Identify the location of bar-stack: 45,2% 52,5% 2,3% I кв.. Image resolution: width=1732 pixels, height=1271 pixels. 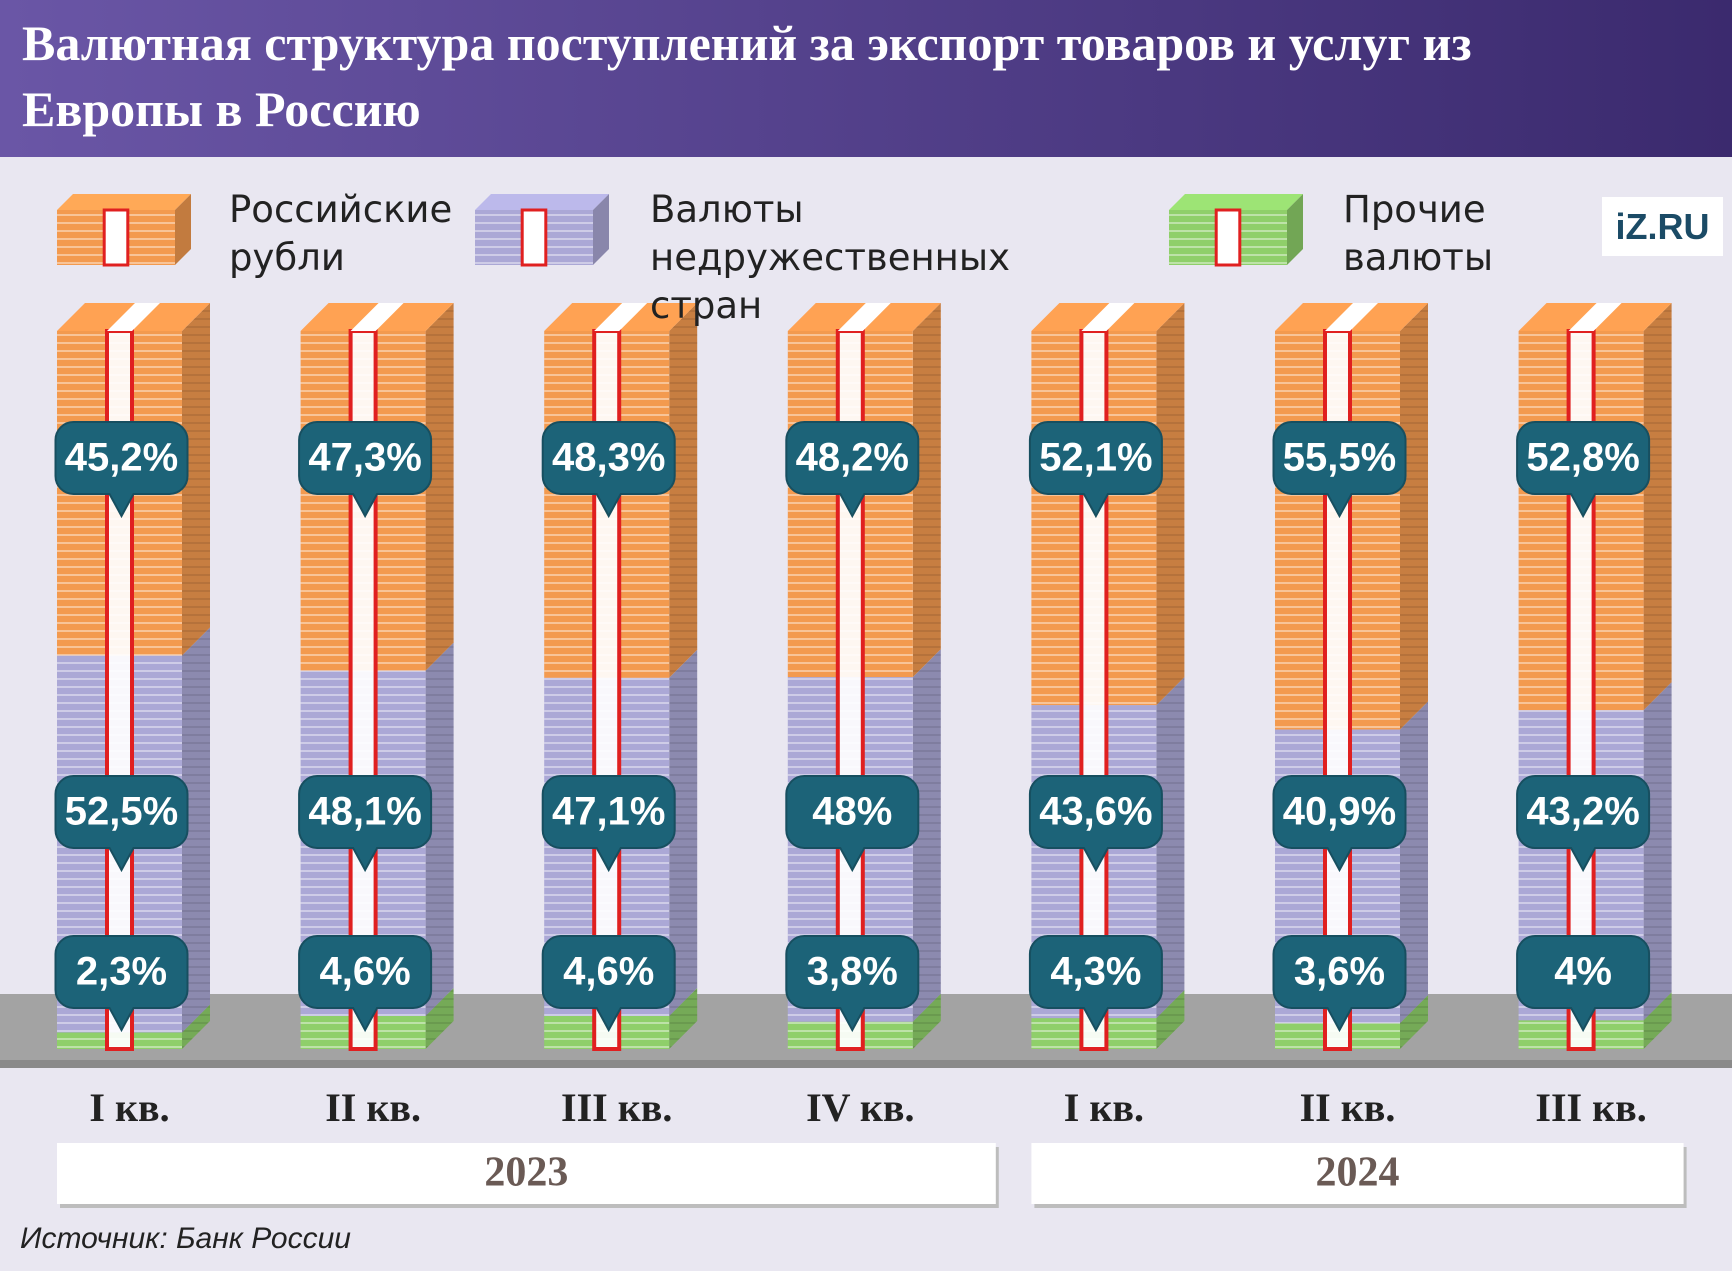
(132, 716).